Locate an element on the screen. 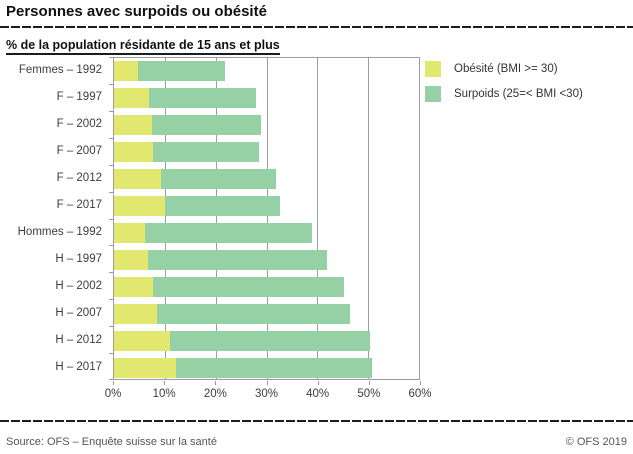  x-tick-label: 0% is located at coordinates (113, 394).